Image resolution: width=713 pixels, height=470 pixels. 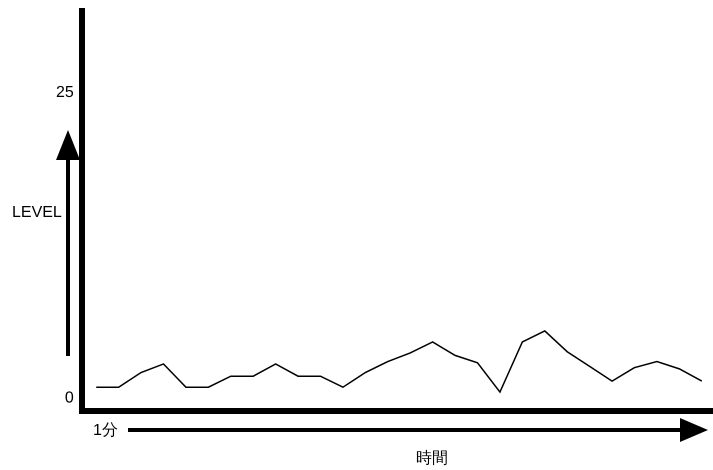 I want to click on y-axis-title: LEVEL, so click(x=37, y=212).